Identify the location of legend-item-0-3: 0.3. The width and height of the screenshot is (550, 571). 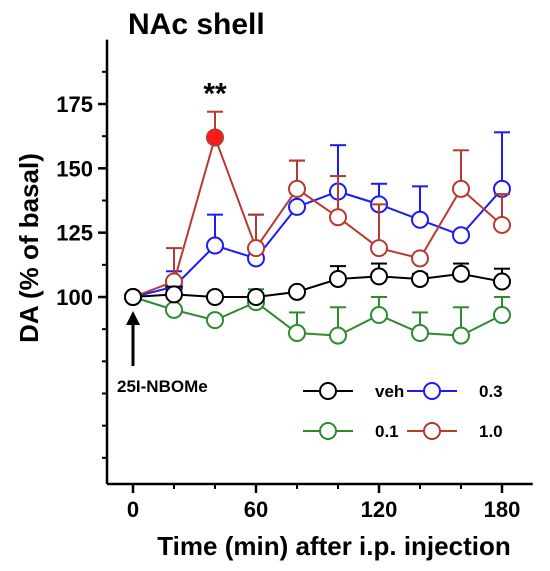
(455, 391).